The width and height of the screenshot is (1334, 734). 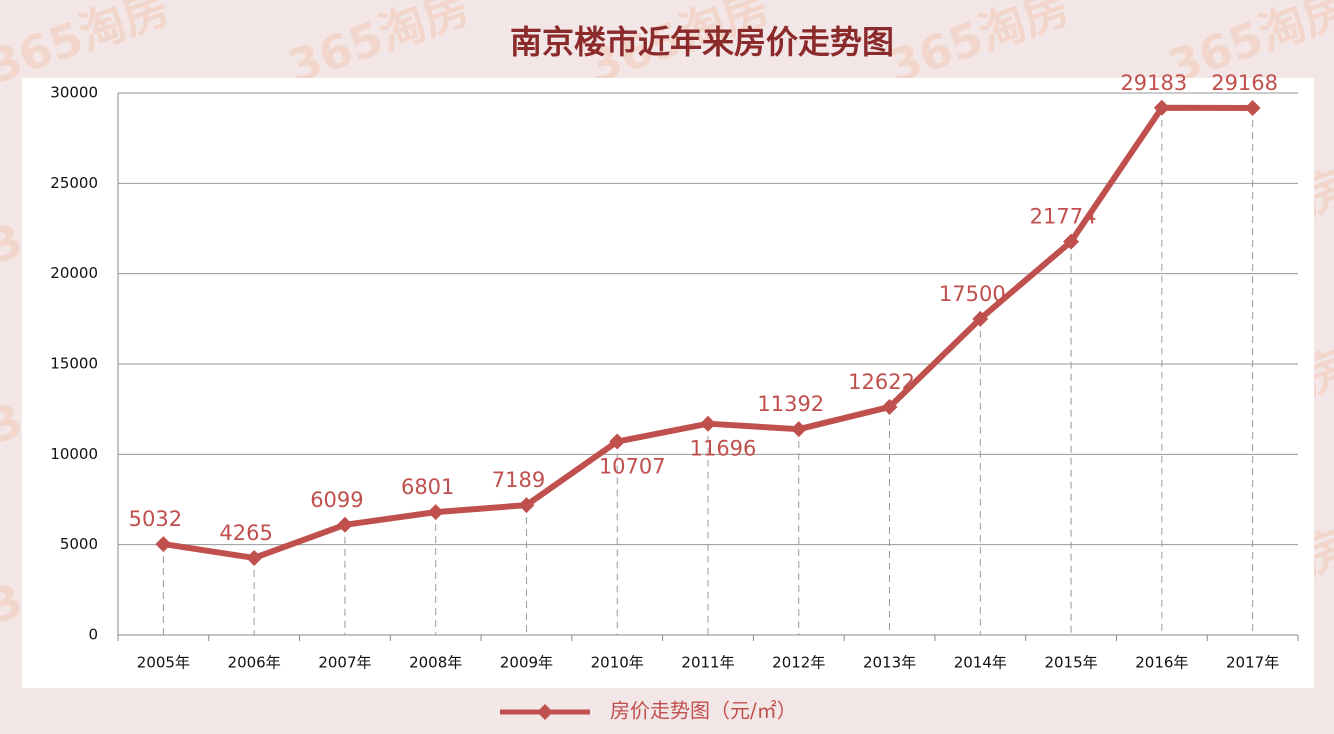 I want to click on x-tick-label: 2016年, so click(x=1161, y=663).